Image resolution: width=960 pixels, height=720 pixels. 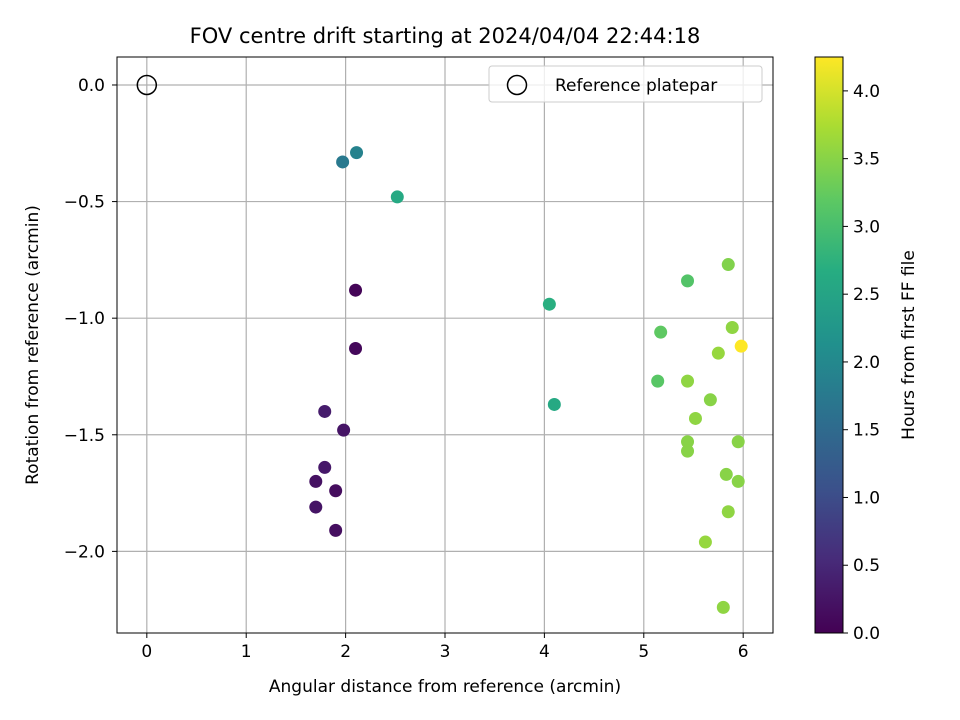 What do you see at coordinates (866, 498) in the screenshot?
I see `colorbar-tick-label: 1.0` at bounding box center [866, 498].